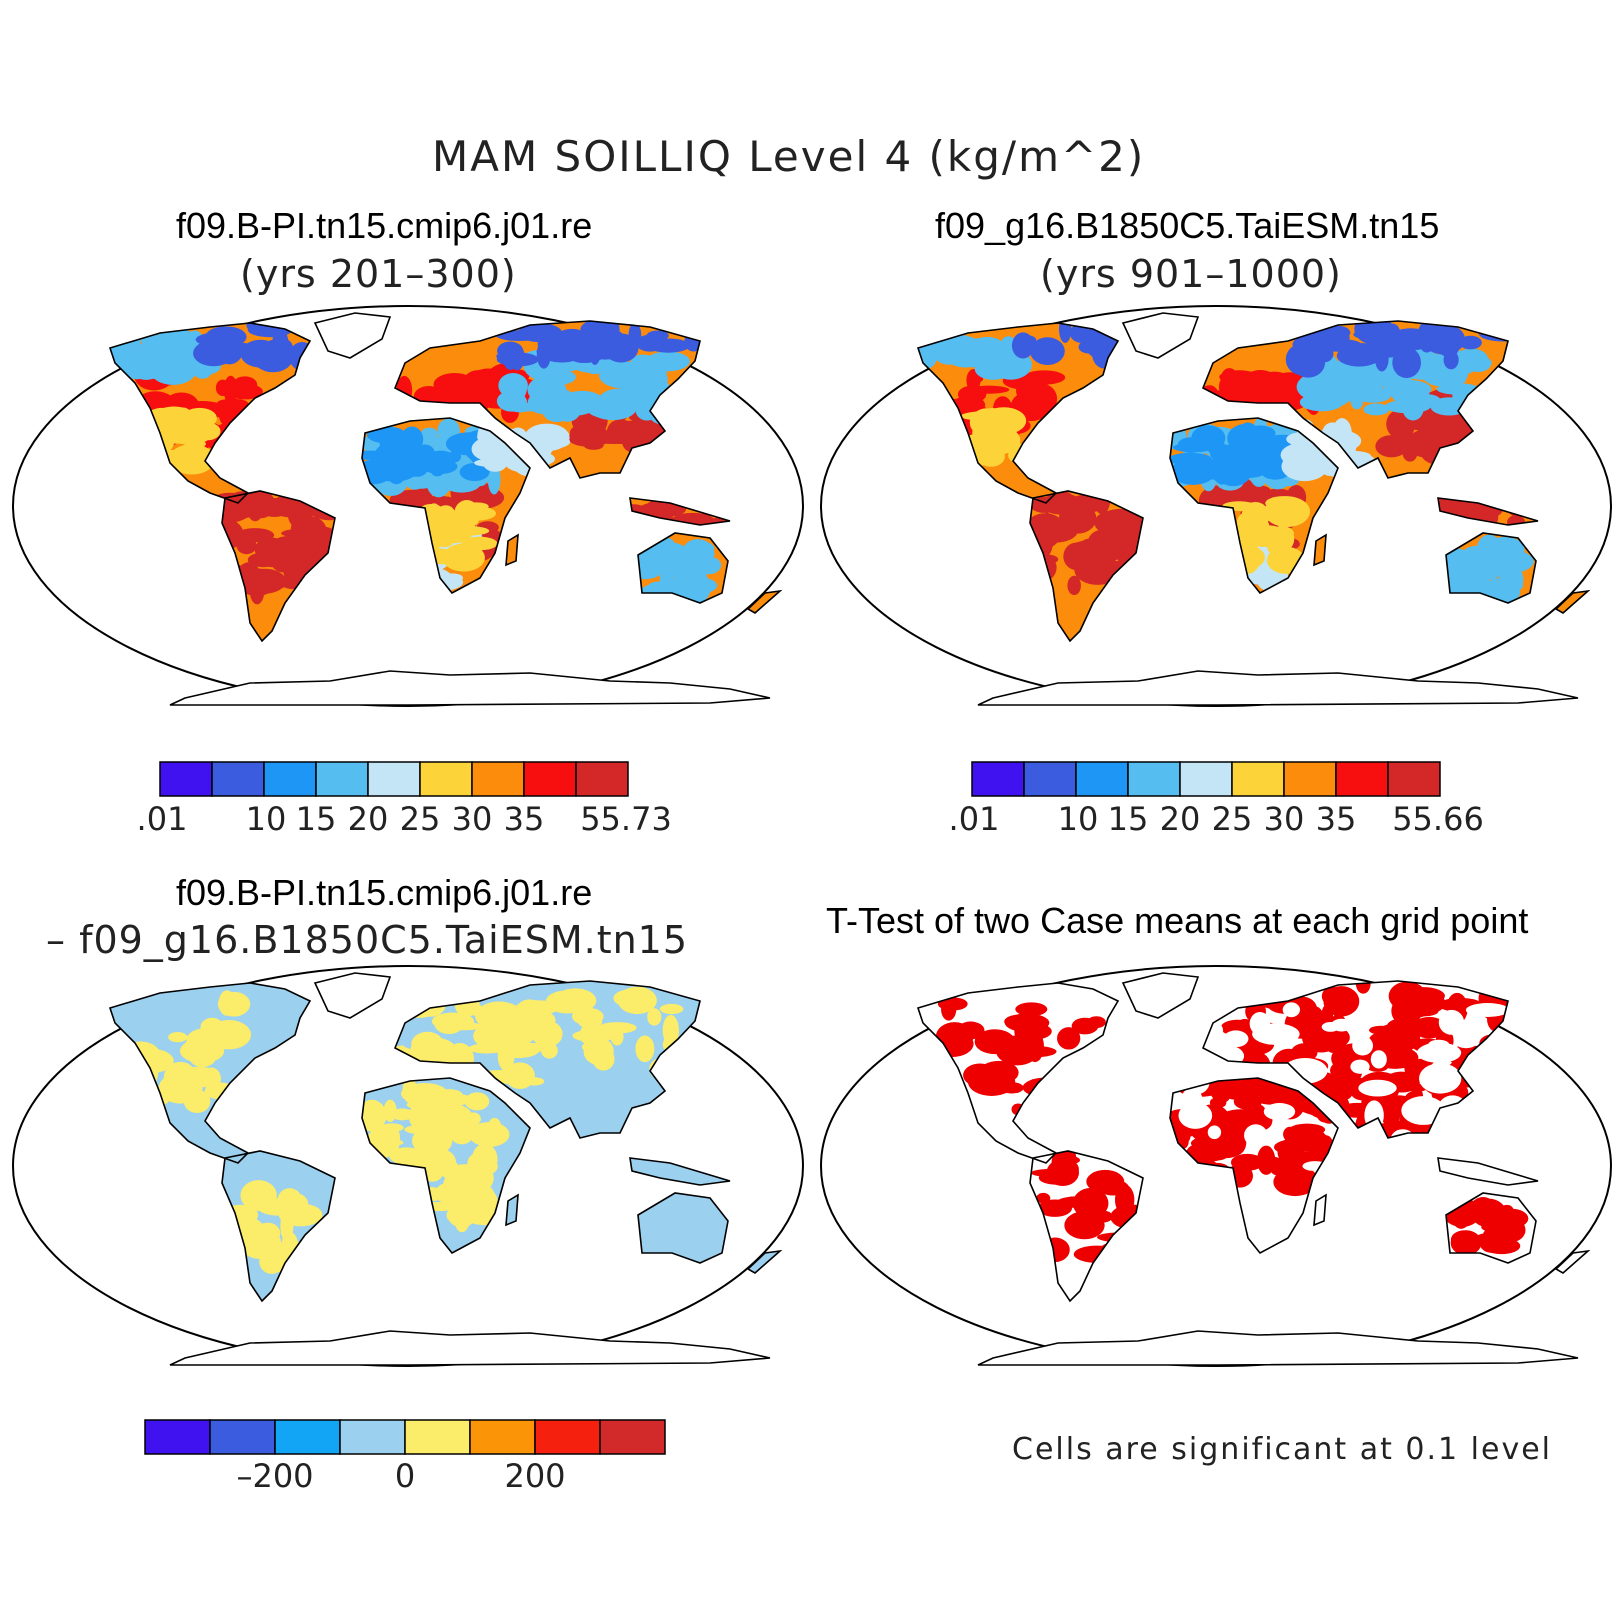 This screenshot has width=1620, height=1620. I want to click on cb-tr-tick: 15, so click(1128, 819).